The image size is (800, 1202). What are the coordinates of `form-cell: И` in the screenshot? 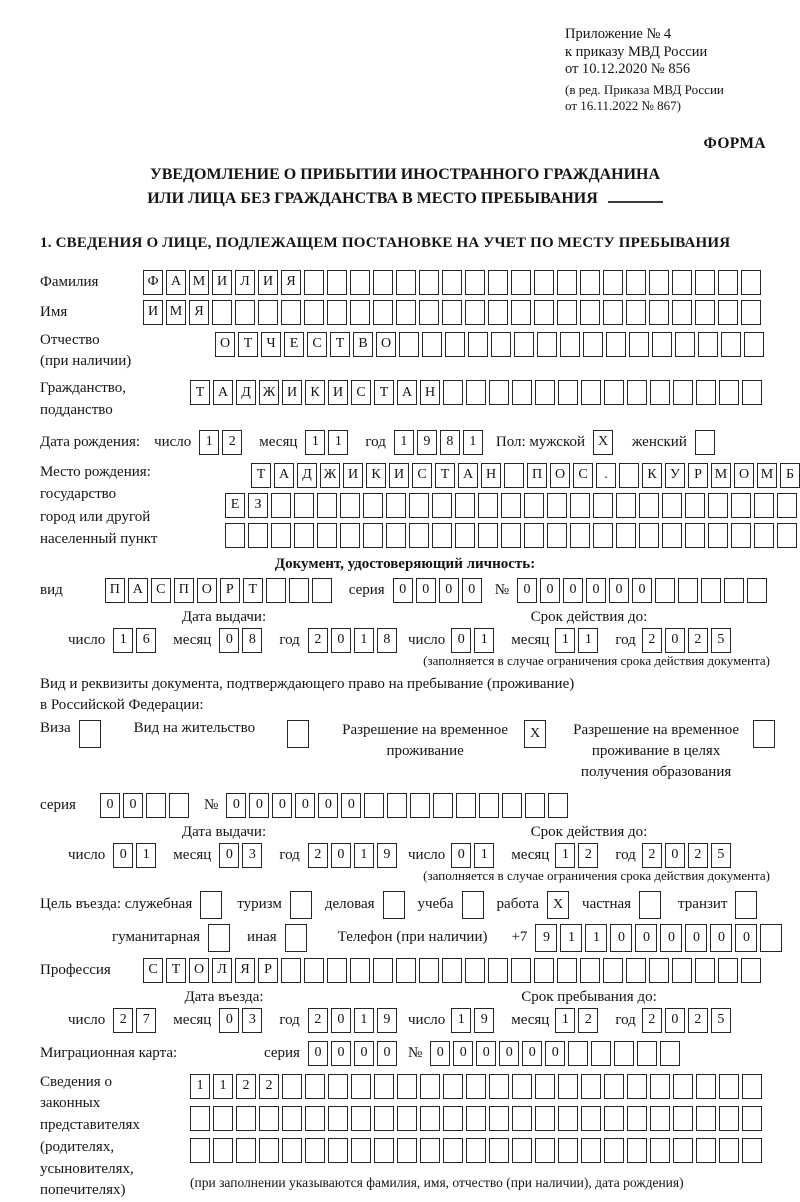 It's located at (353, 475).